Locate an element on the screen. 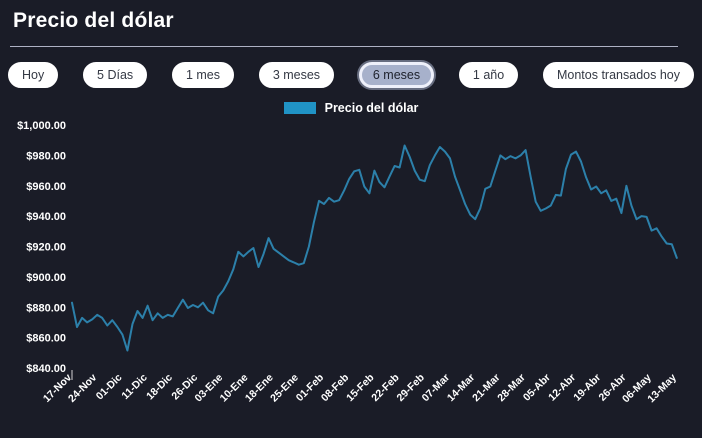  tab-3-meses: 3 meses is located at coordinates (296, 75).